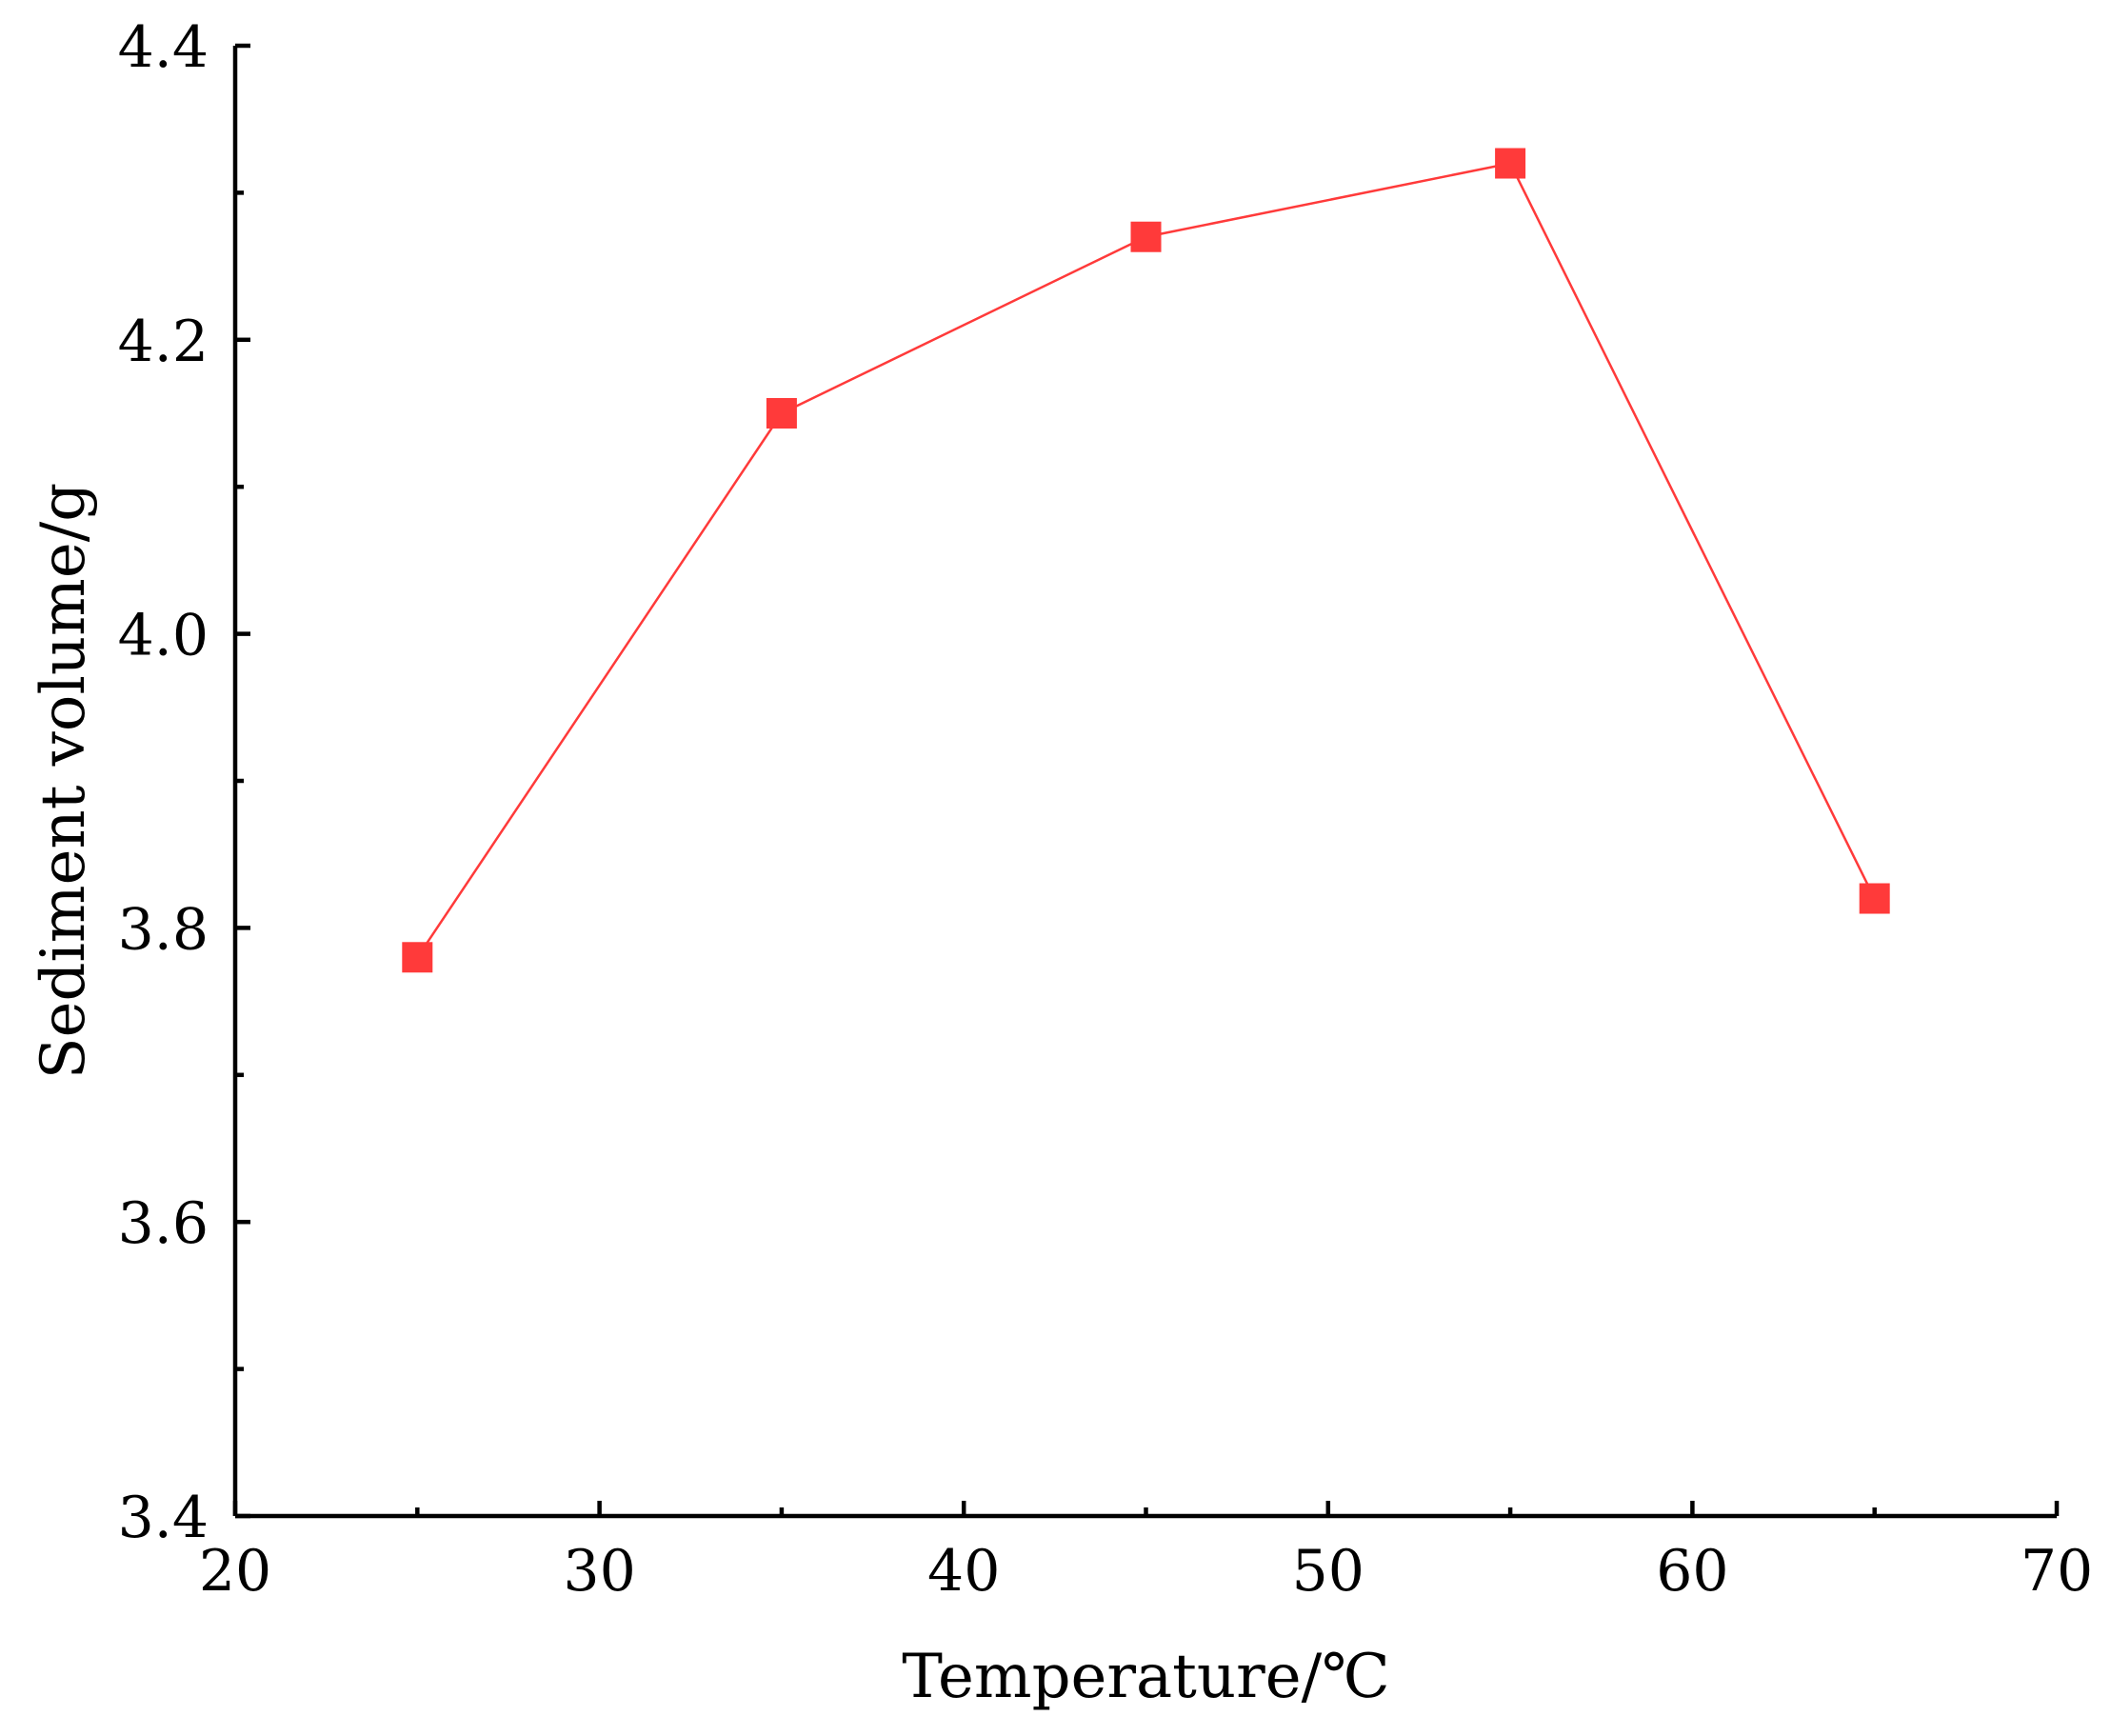 The height and width of the screenshot is (1736, 2111). Describe the element at coordinates (163, 342) in the screenshot. I see `y-tick-label: 4.2` at that location.